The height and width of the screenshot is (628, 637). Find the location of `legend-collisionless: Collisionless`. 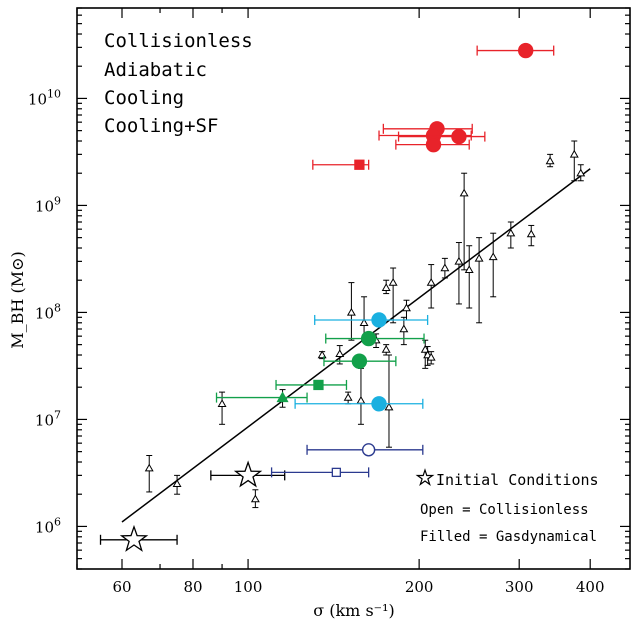

legend-collisionless: Collisionless is located at coordinates (178, 41).